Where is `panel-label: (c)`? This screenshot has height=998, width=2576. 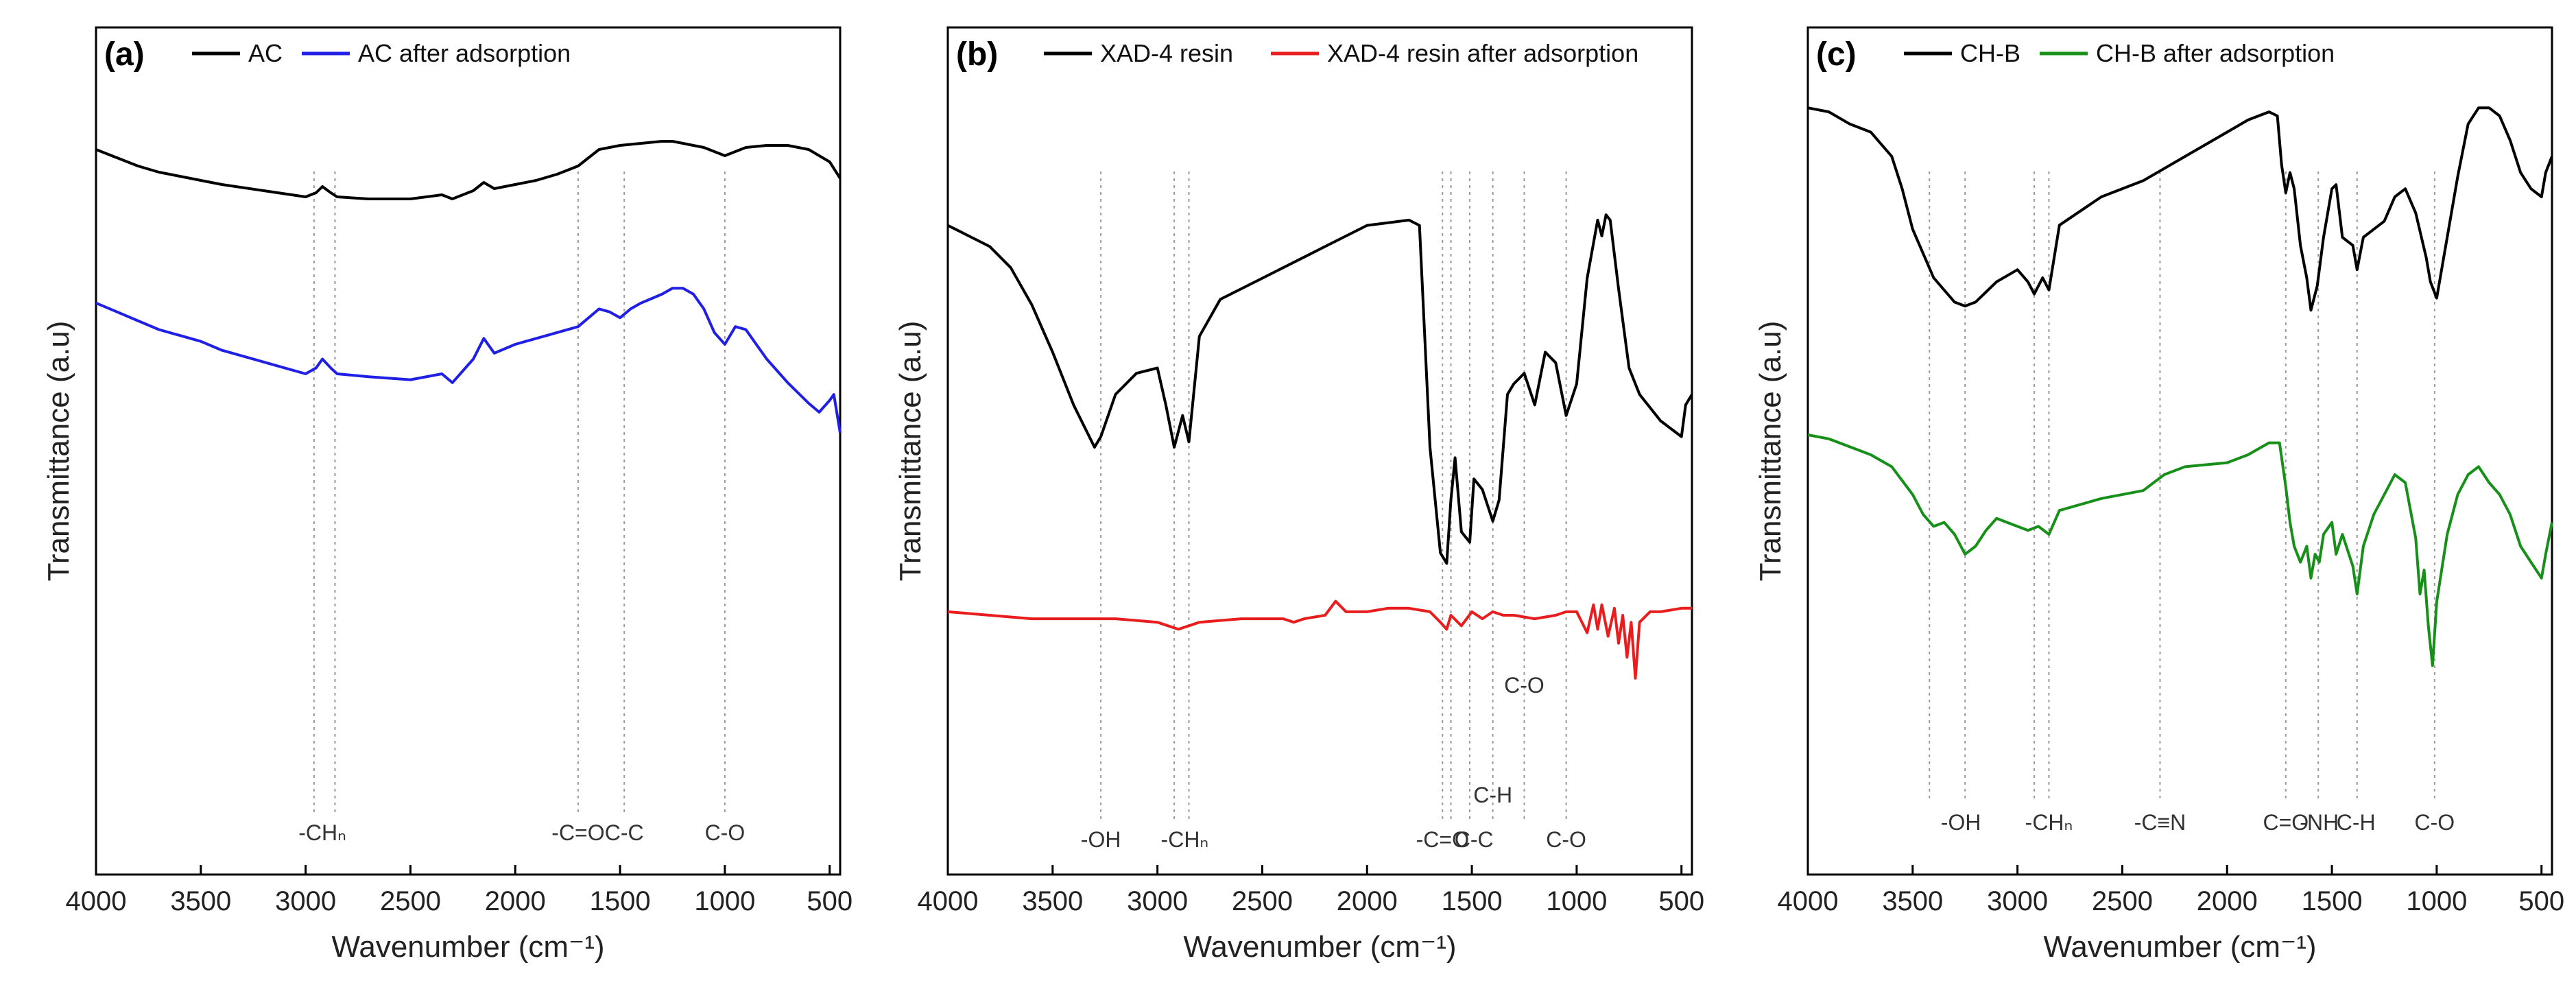
panel-label: (c) is located at coordinates (1836, 55).